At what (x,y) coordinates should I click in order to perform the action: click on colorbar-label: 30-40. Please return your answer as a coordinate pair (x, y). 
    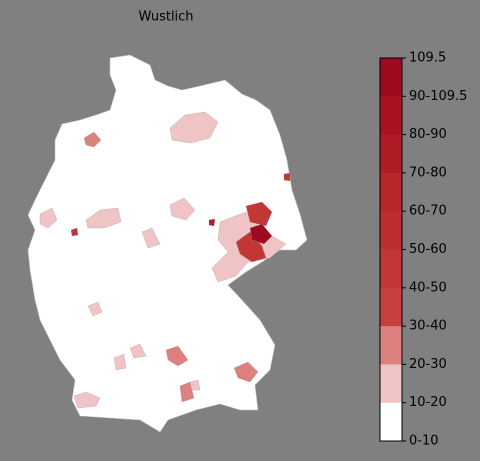
    Looking at the image, I should click on (428, 326).